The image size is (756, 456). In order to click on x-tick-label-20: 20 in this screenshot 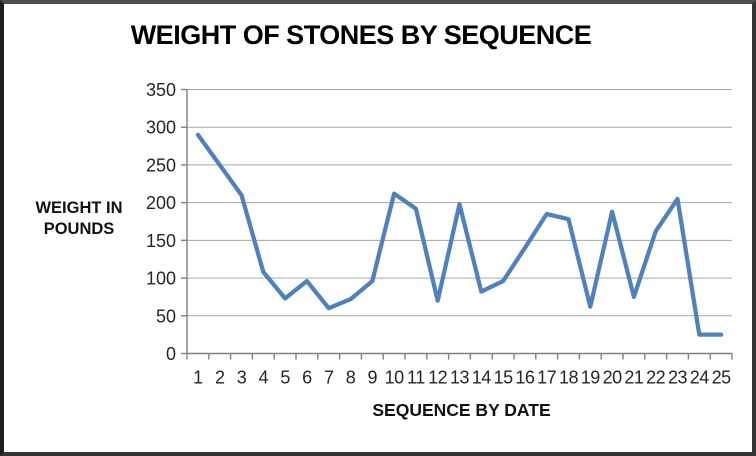, I will do `click(613, 378)`.